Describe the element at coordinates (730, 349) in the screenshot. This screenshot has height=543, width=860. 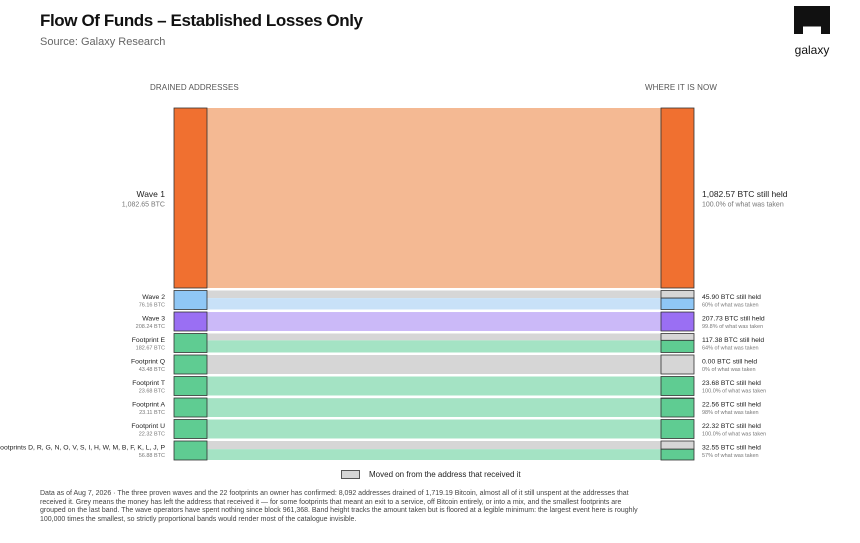
I see `dest-pct-label-node-3: 64% of what was taken` at that location.